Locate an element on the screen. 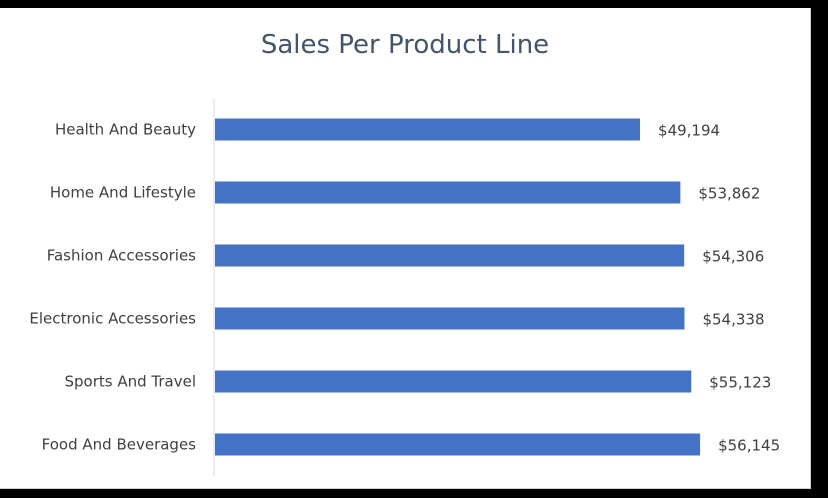  data-label: $53,862 is located at coordinates (729, 194).